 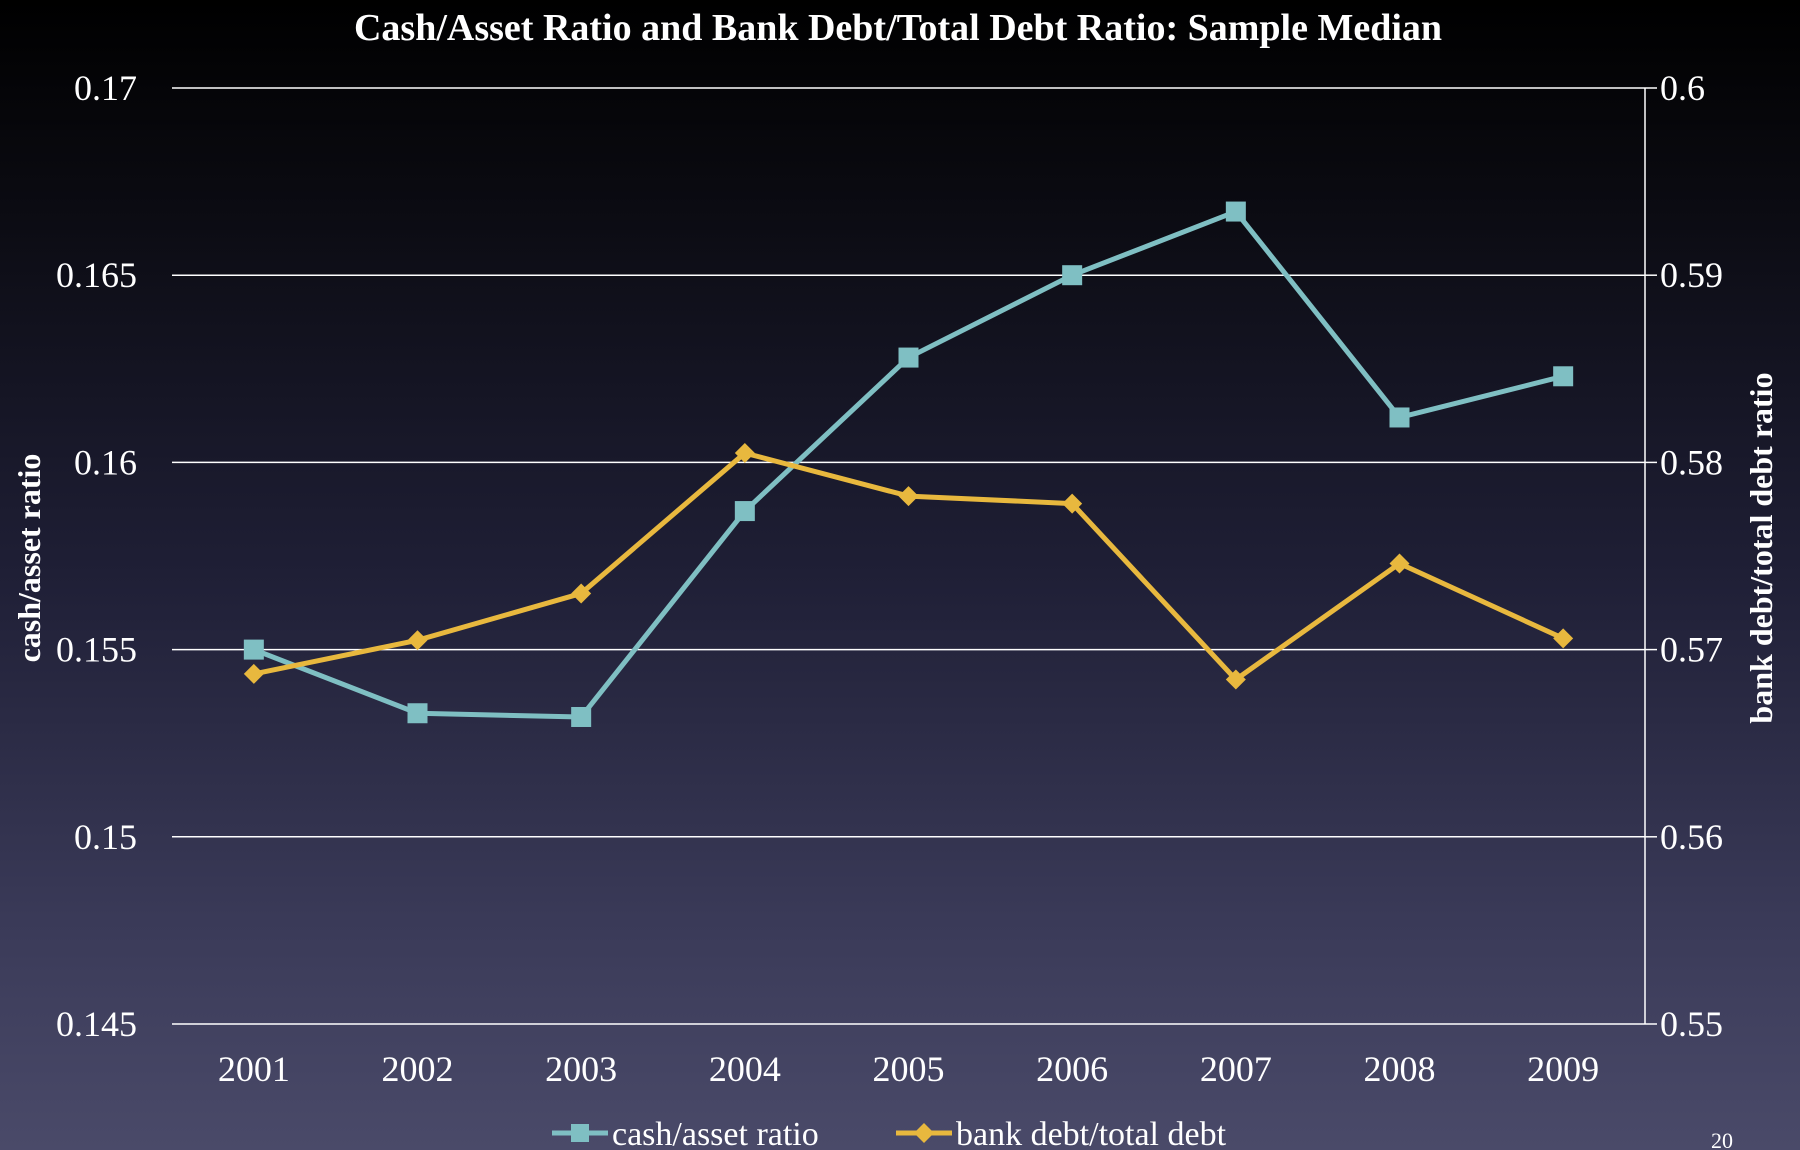 I want to click on x-tick-label: 2002, so click(x=418, y=1069).